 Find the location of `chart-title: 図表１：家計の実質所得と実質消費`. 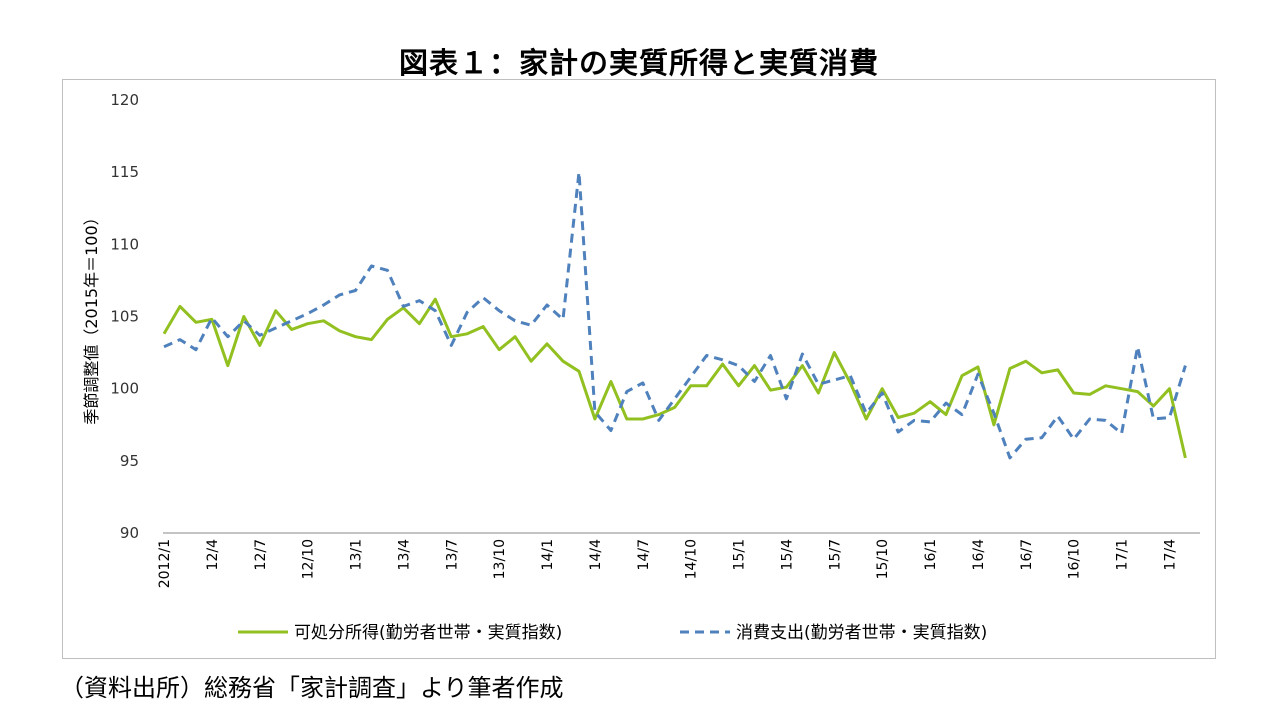

chart-title: 図表１：家計の実質所得と実質消費 is located at coordinates (638, 63).